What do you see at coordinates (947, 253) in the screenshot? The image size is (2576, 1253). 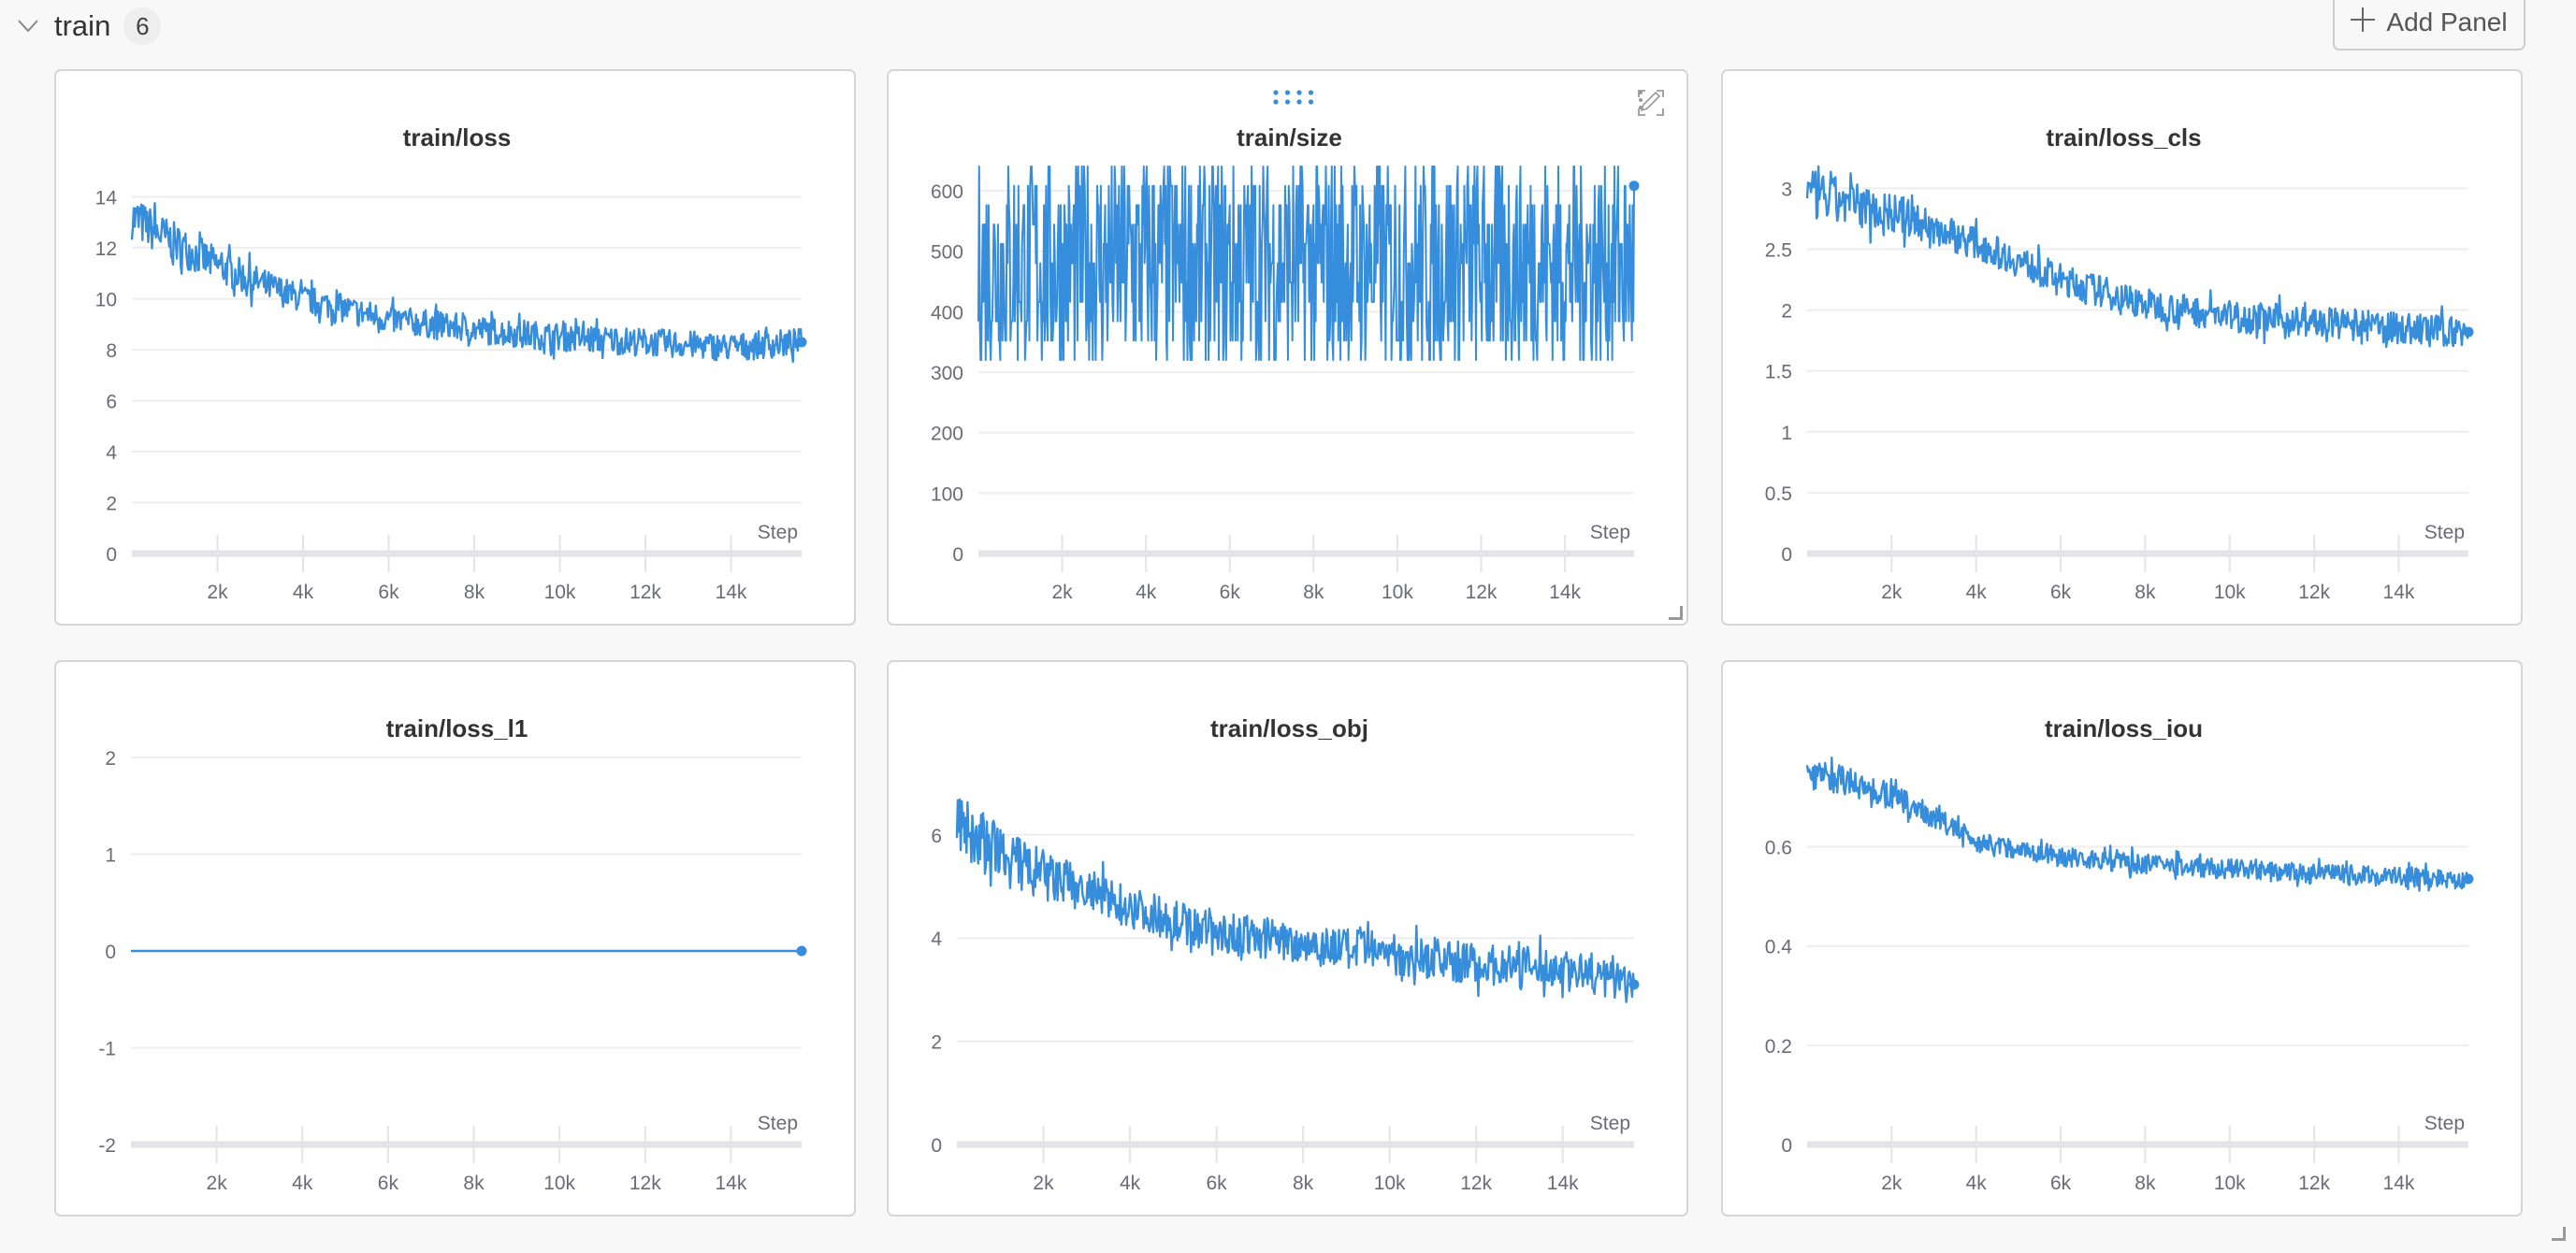 I see `y-tick-label: 500` at bounding box center [947, 253].